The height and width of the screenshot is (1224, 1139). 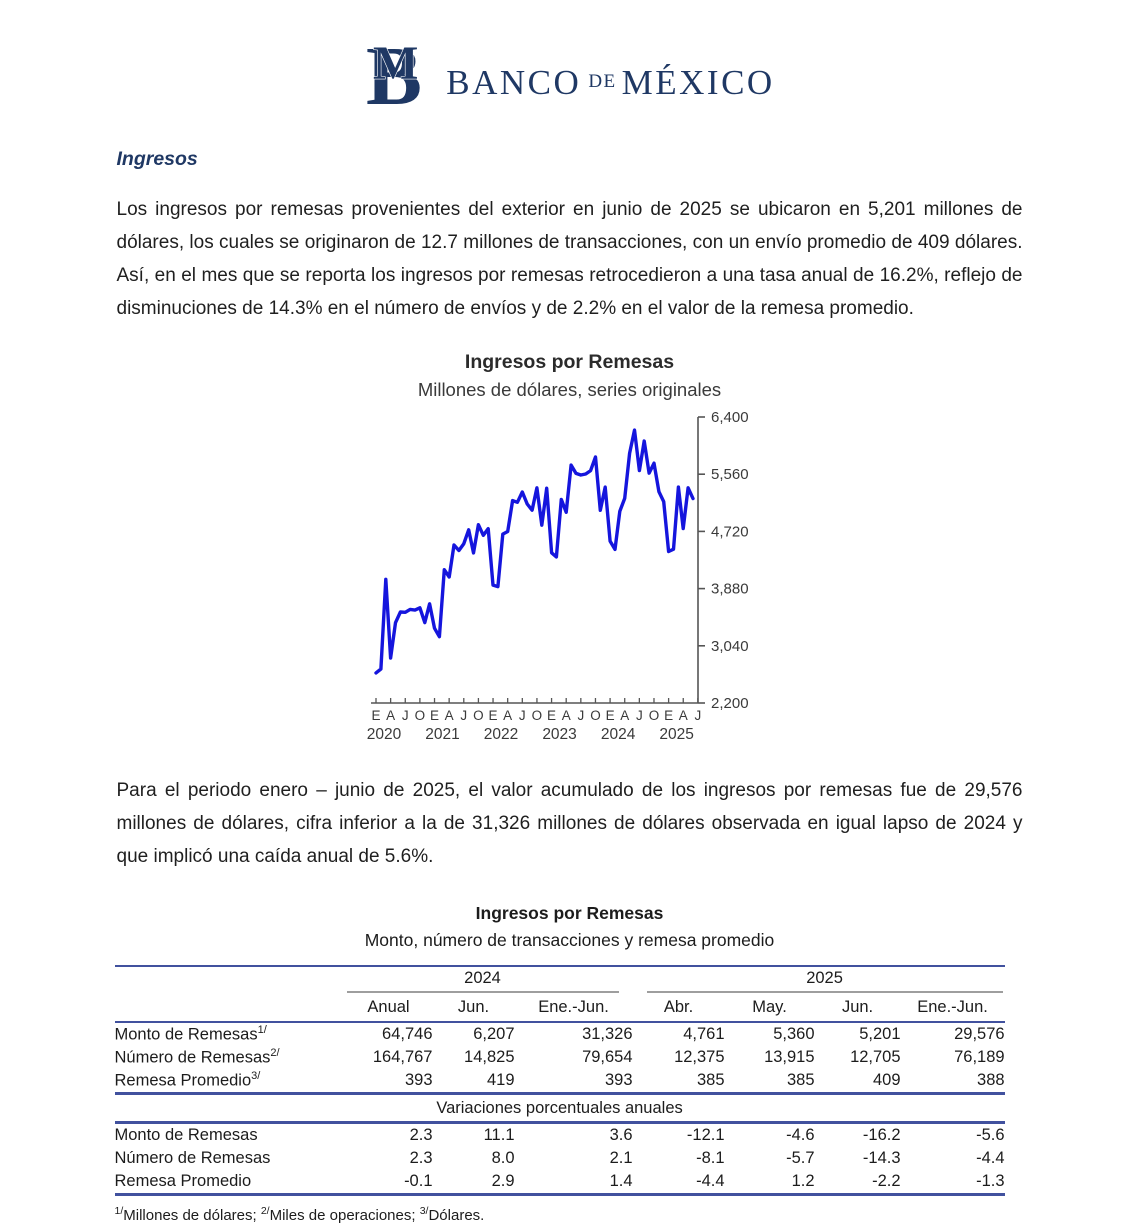 What do you see at coordinates (570, 57) in the screenshot?
I see `banxico-logo: B M BANCO DE MÉXICO` at bounding box center [570, 57].